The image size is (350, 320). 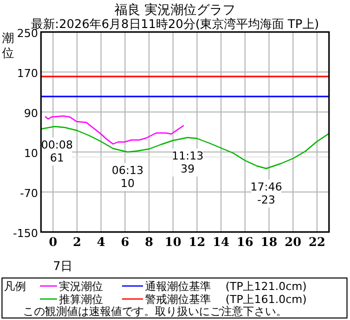 I want to click on y-tick-label: -150, so click(x=25, y=233).